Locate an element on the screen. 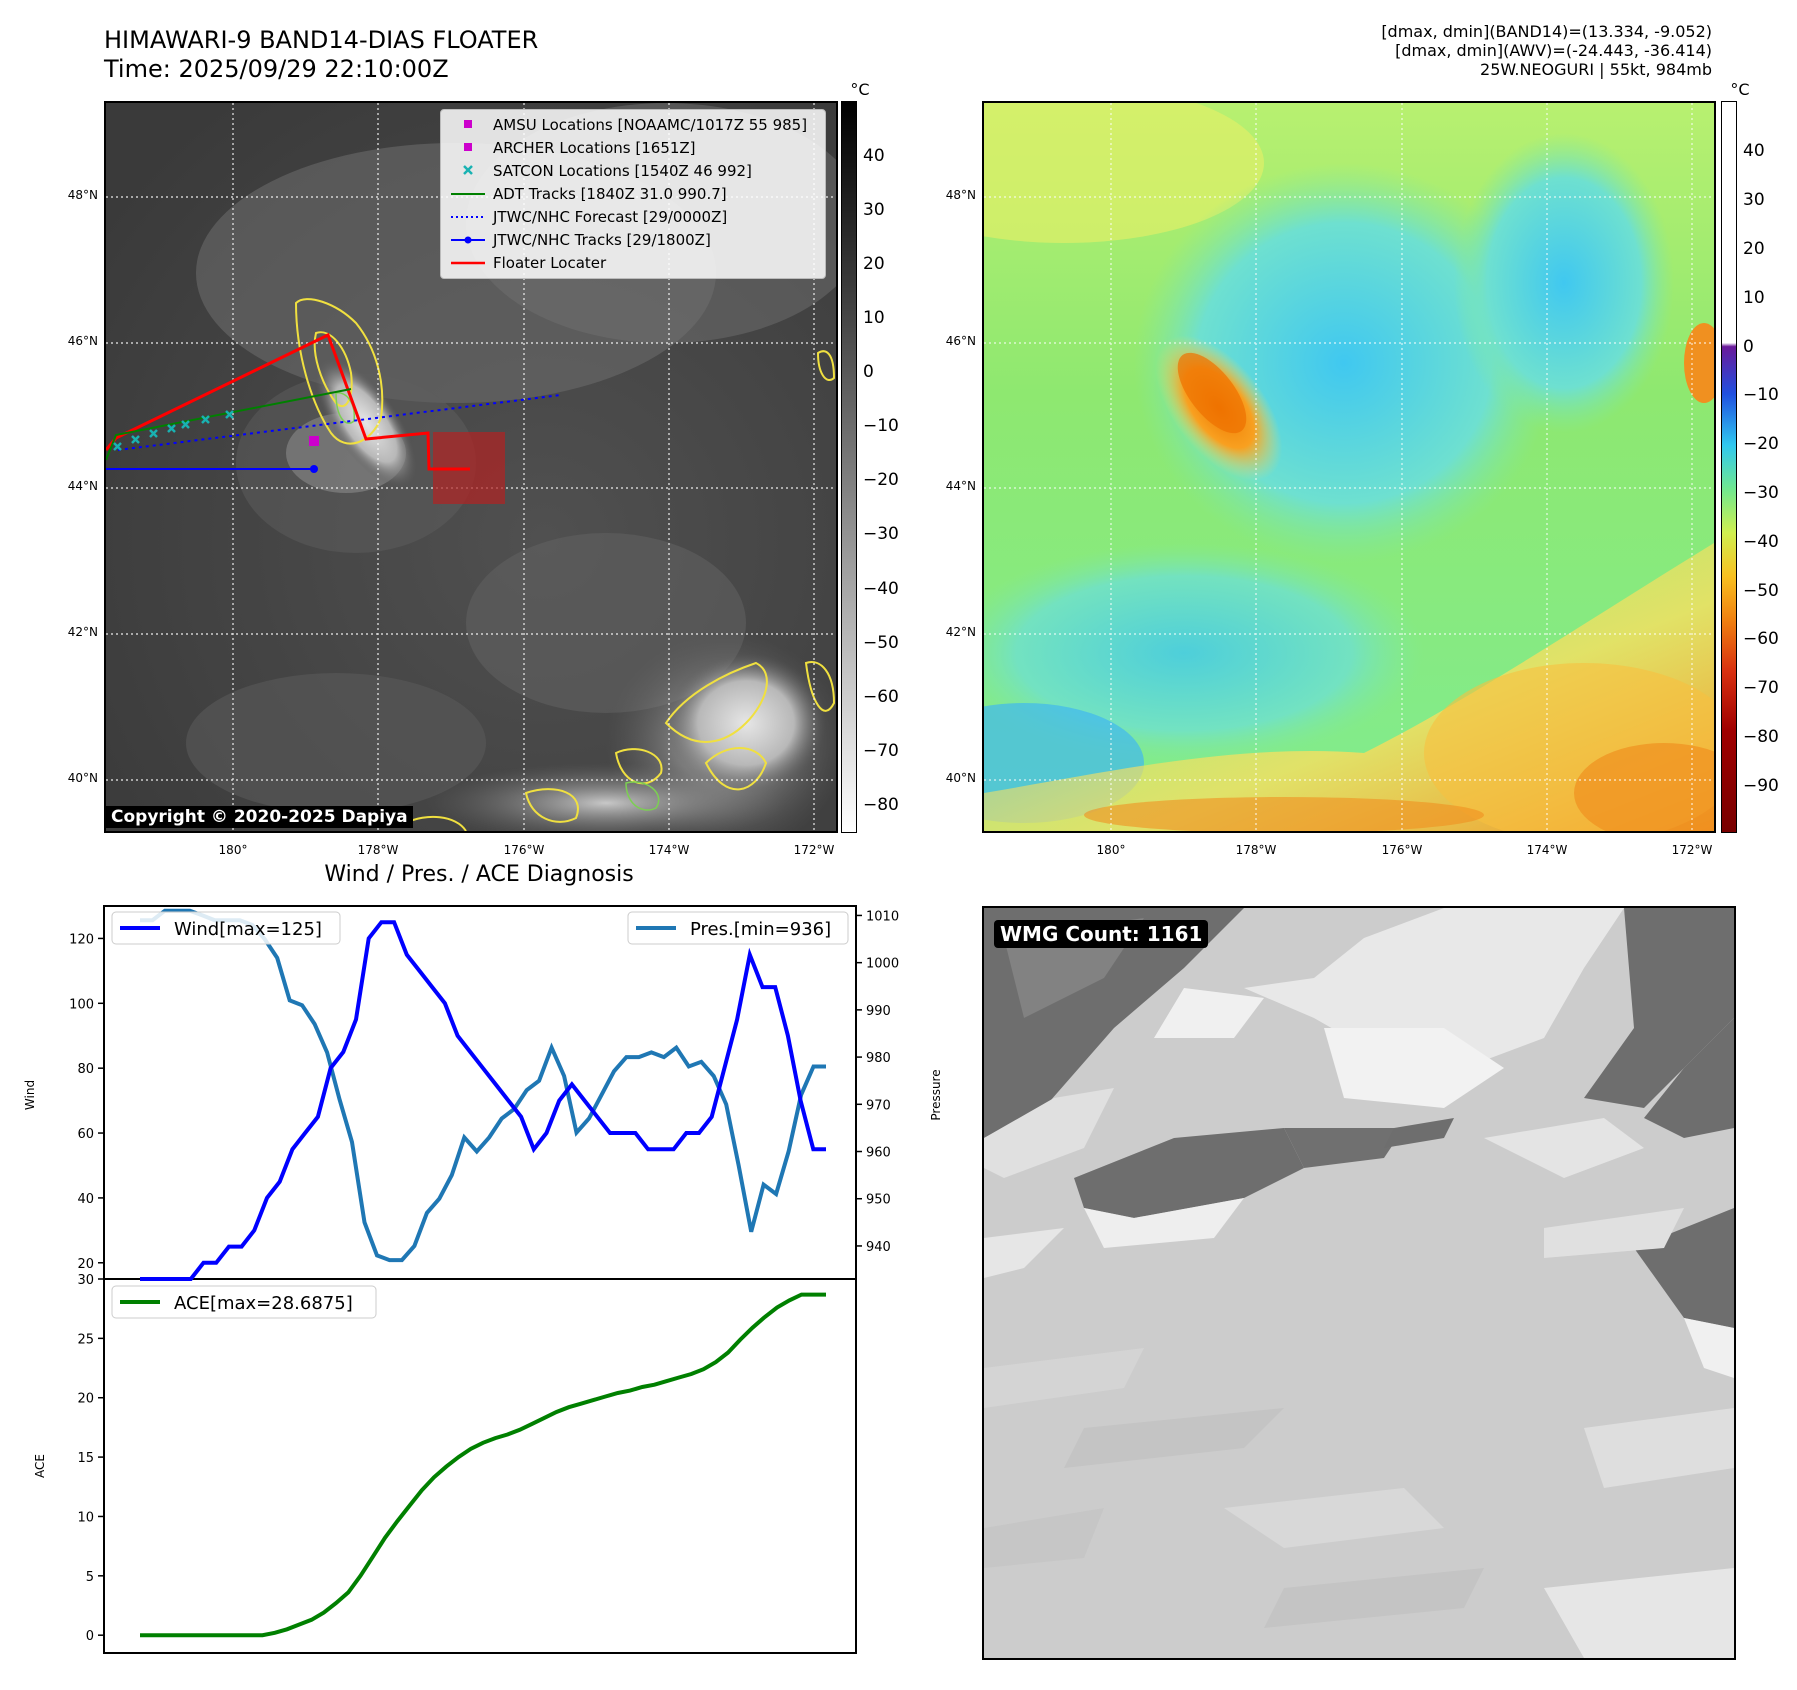 This screenshot has height=1690, width=1797. pressure-tick-label: 1000 is located at coordinates (882, 964).